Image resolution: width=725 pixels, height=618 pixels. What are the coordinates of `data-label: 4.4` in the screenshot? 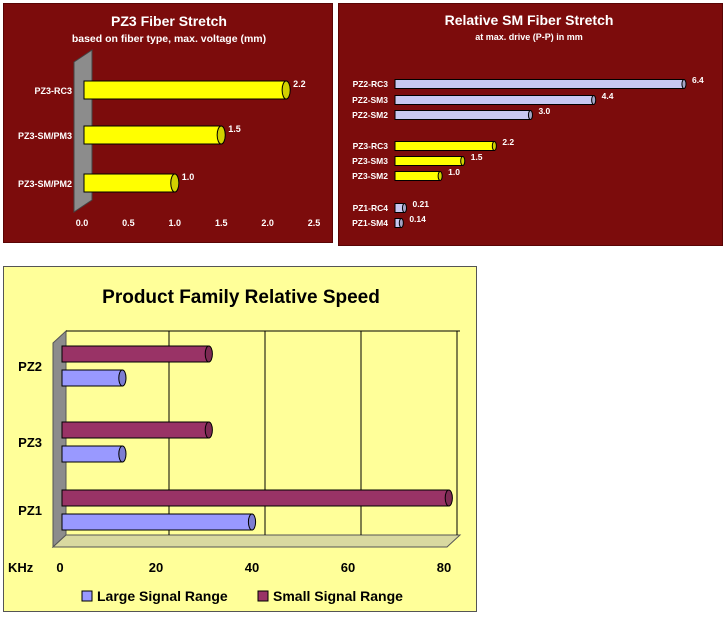 It's located at (608, 96).